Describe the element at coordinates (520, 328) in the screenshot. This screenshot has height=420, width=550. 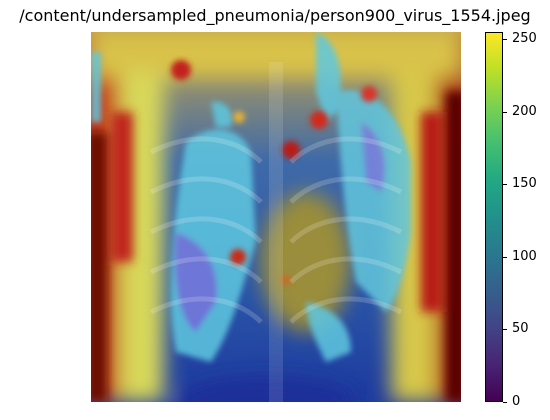
I see `colorbar-tick-label: 50` at that location.